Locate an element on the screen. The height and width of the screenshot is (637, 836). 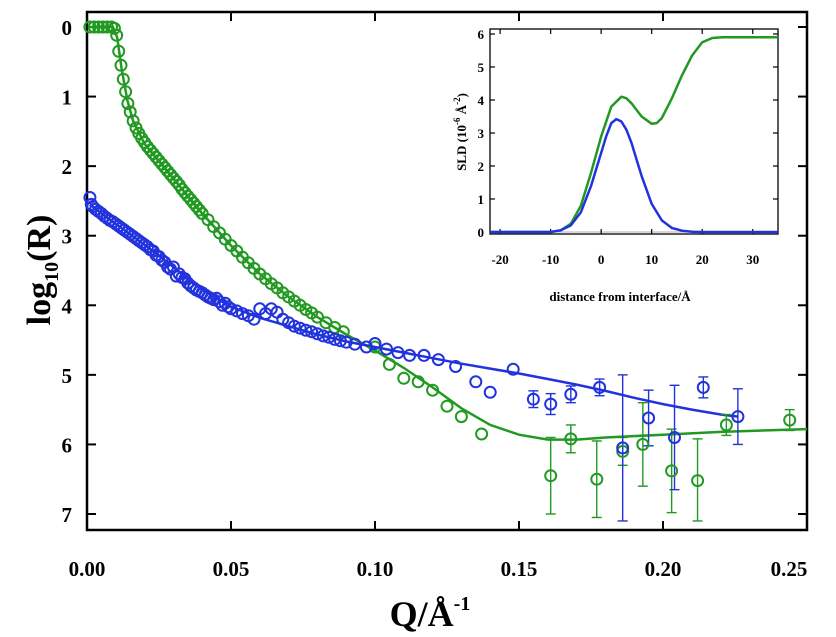
inset-plot-frame is located at coordinates (634, 131).